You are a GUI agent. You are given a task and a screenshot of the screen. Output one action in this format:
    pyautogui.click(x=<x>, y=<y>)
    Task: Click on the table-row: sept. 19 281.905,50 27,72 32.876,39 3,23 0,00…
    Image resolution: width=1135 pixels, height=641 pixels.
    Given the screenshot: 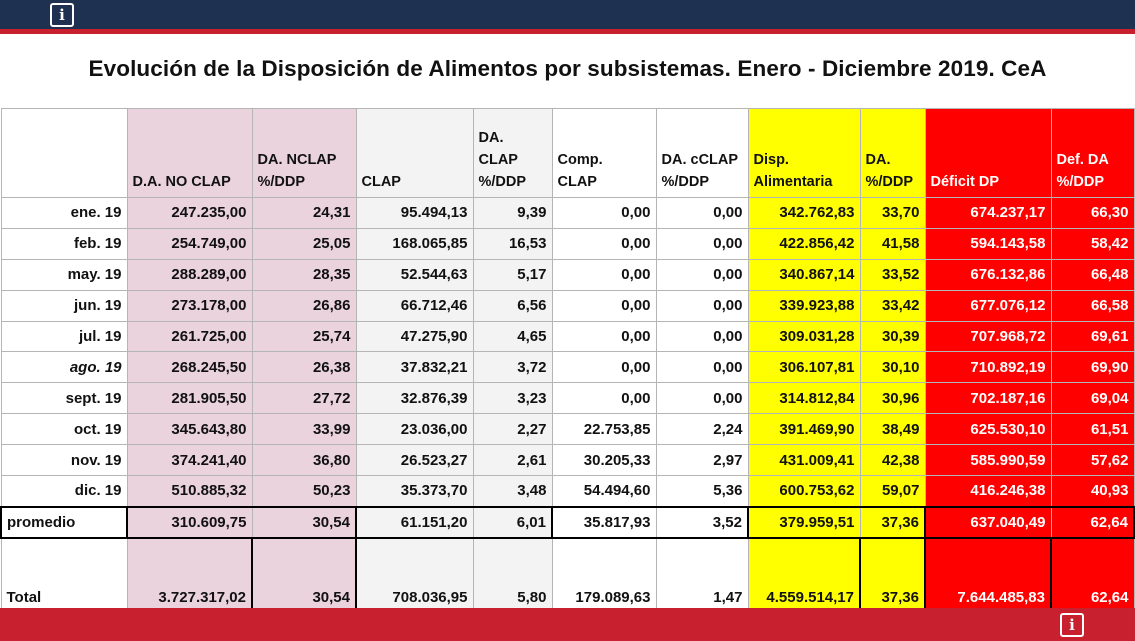 What is the action you would take?
    pyautogui.click(x=567, y=398)
    